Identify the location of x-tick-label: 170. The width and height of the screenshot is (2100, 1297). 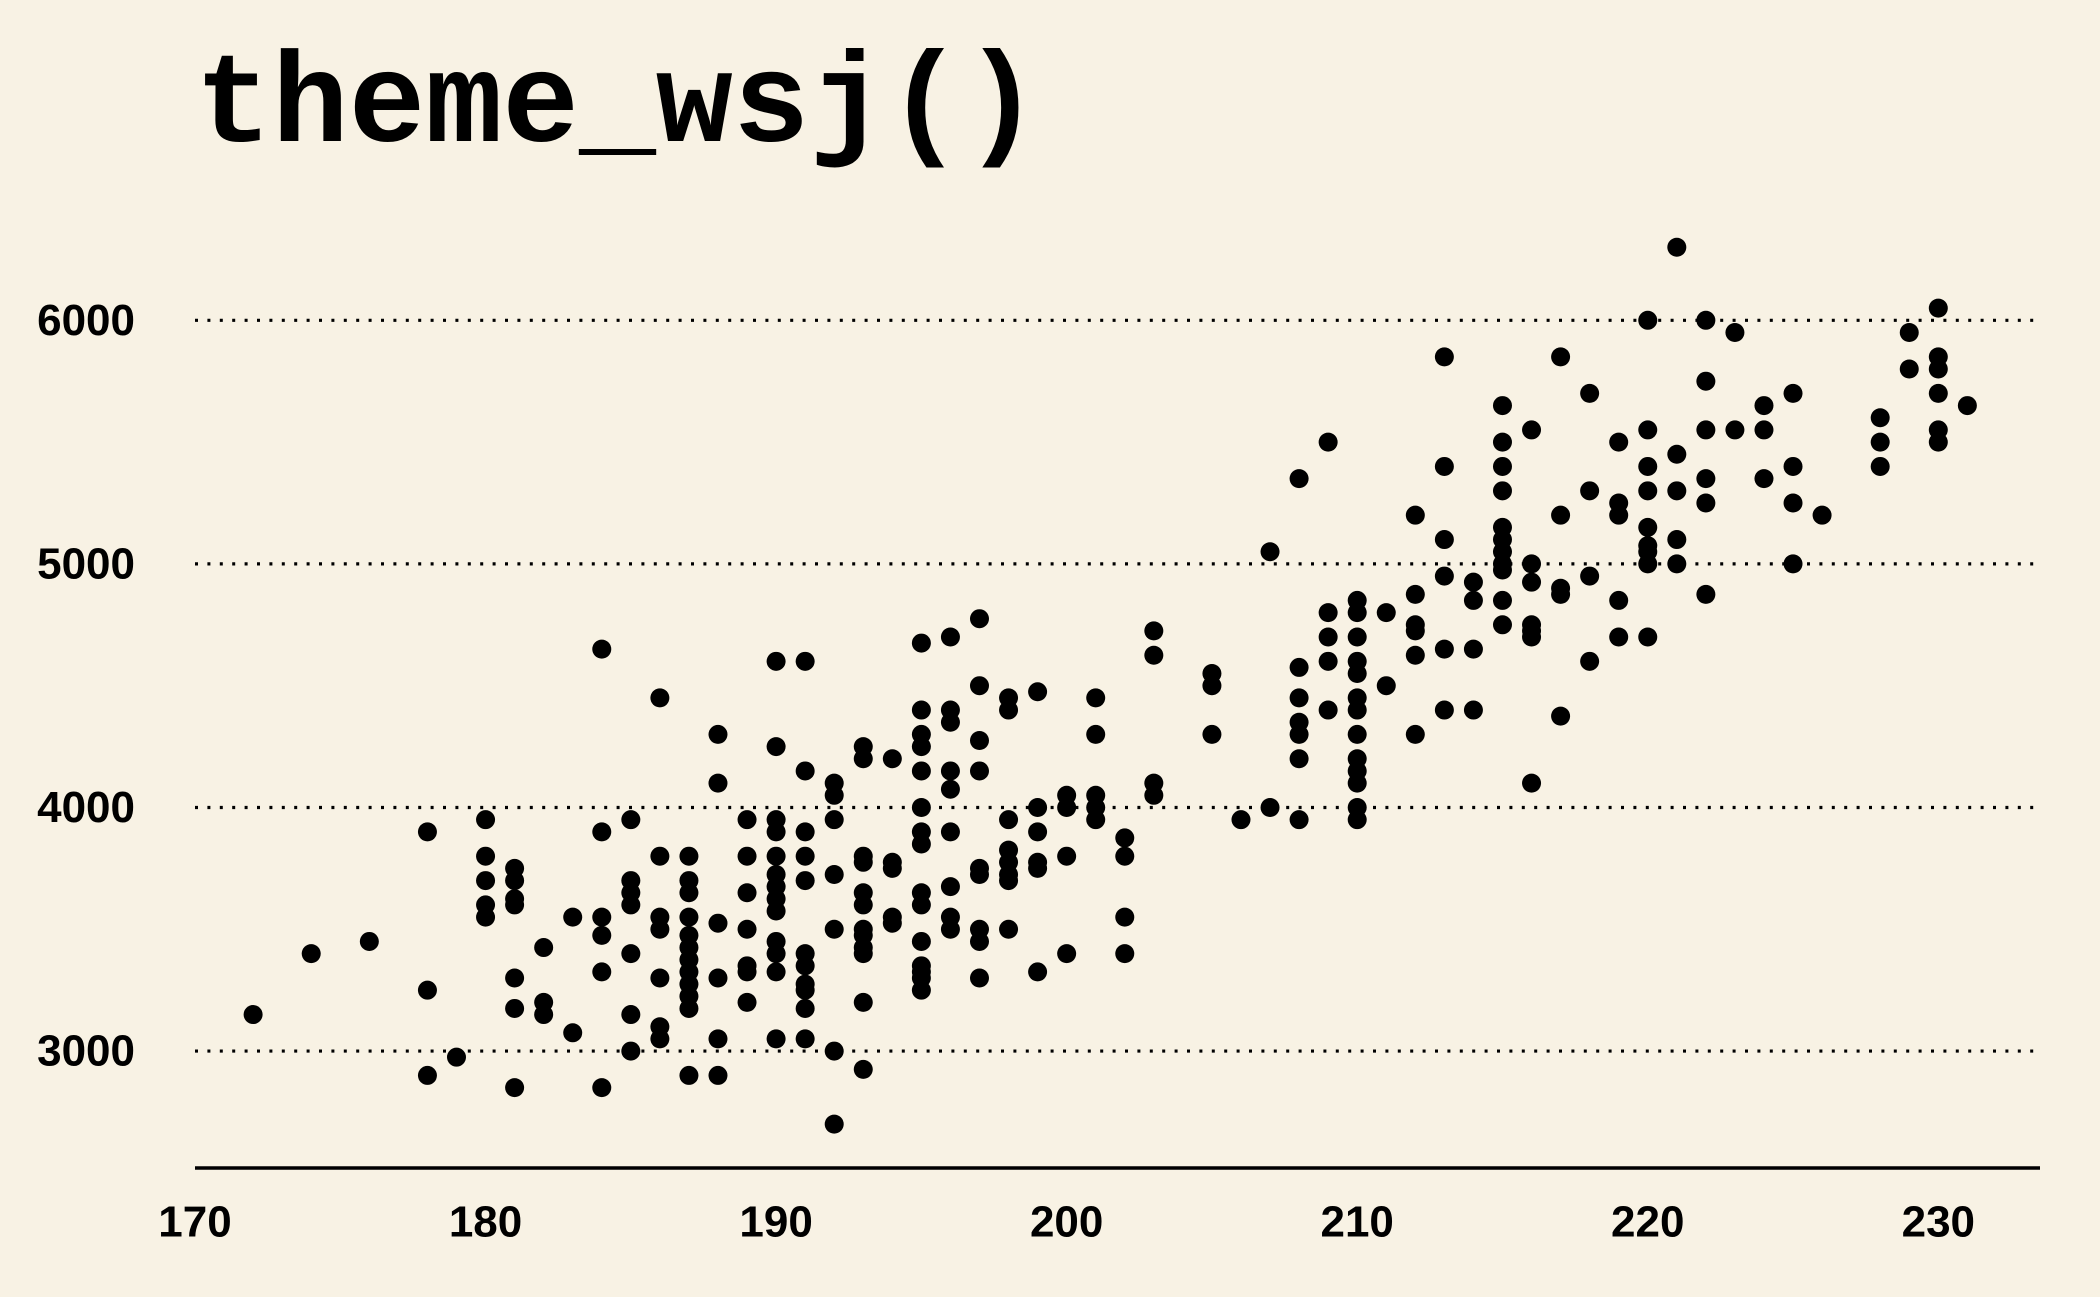
(194, 1222).